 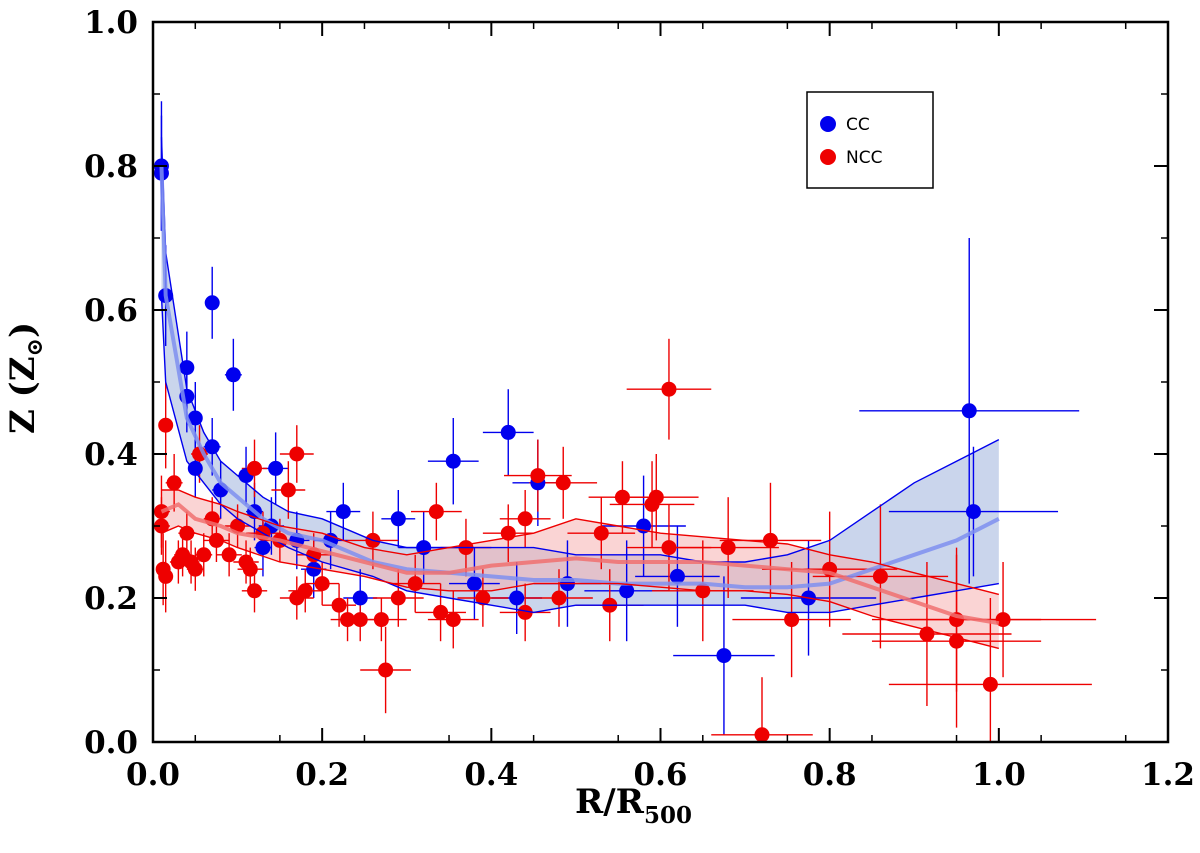 I want to click on y-tick-label: 1.0, so click(x=111, y=23).